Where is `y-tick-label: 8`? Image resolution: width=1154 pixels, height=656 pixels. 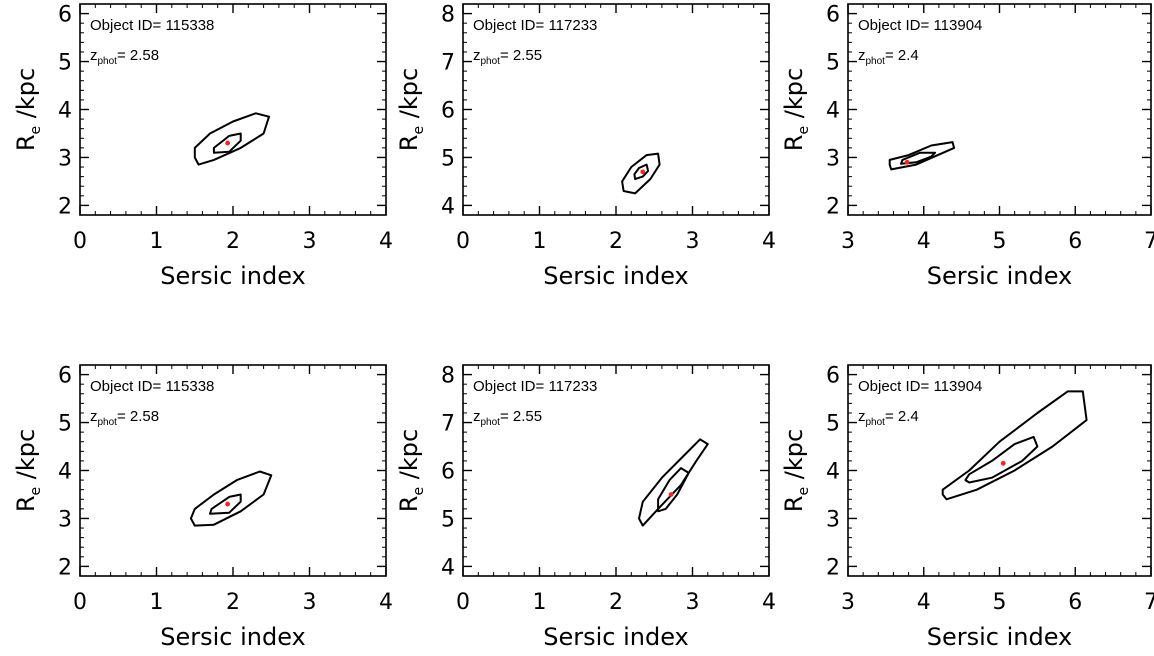 y-tick-label: 8 is located at coordinates (448, 15).